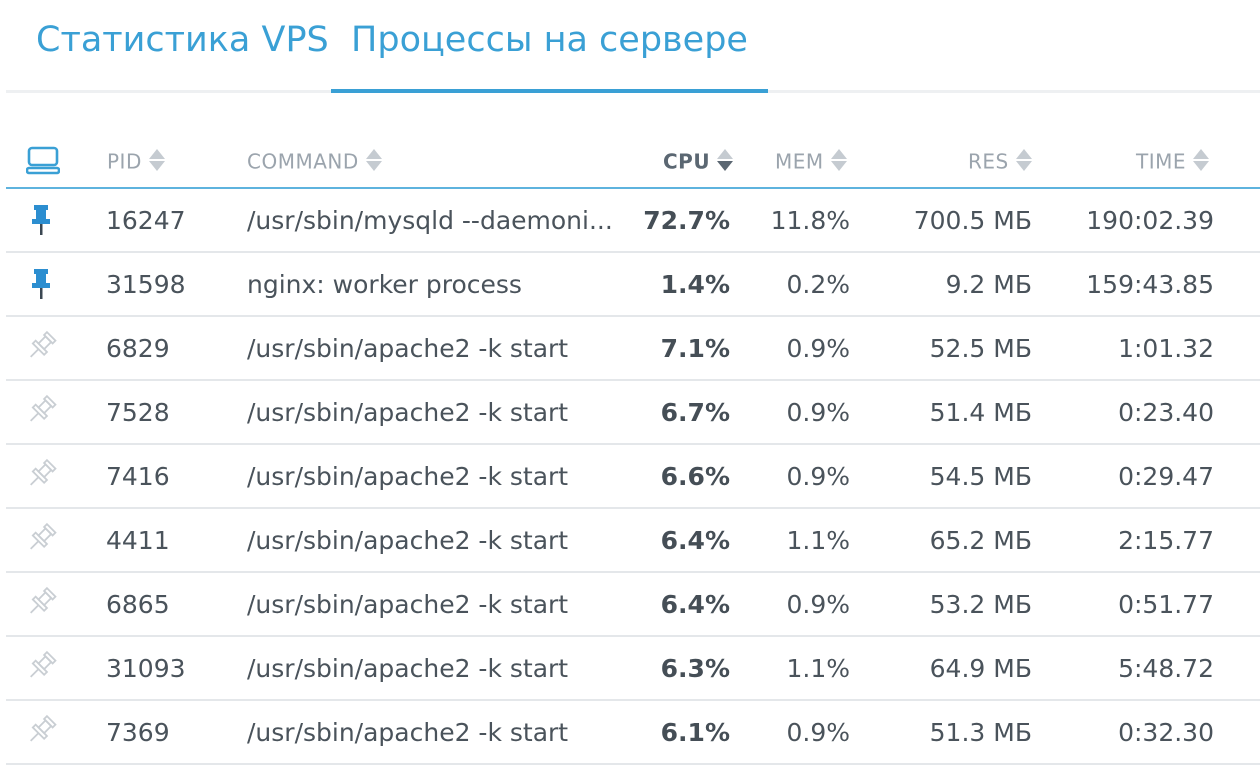 Image resolution: width=1260 pixels, height=771 pixels. I want to click on cell-cpu: 7.1%, so click(695, 348).